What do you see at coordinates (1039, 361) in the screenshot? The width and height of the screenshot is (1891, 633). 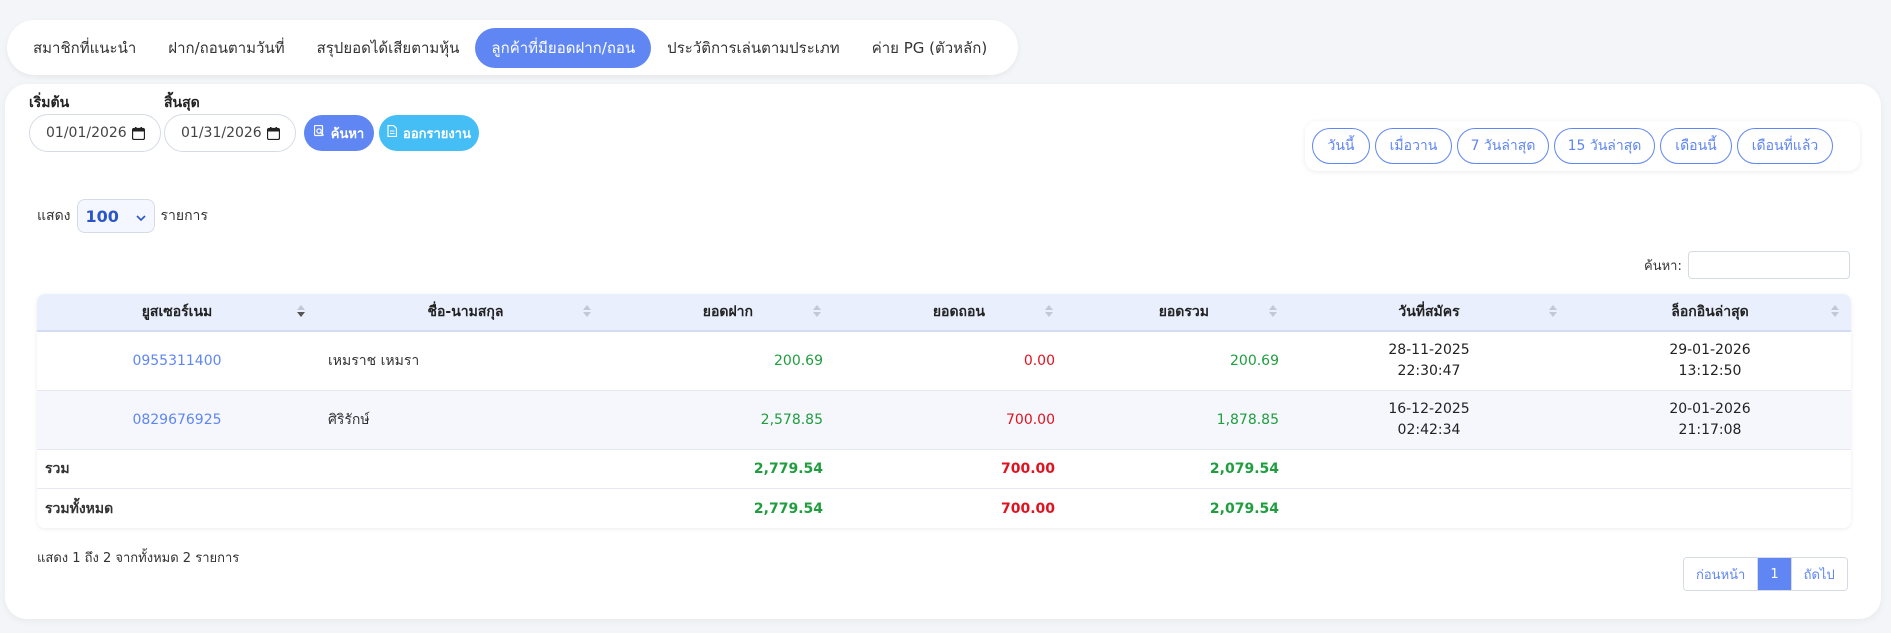 I see `withdraw-cell: 0.00` at bounding box center [1039, 361].